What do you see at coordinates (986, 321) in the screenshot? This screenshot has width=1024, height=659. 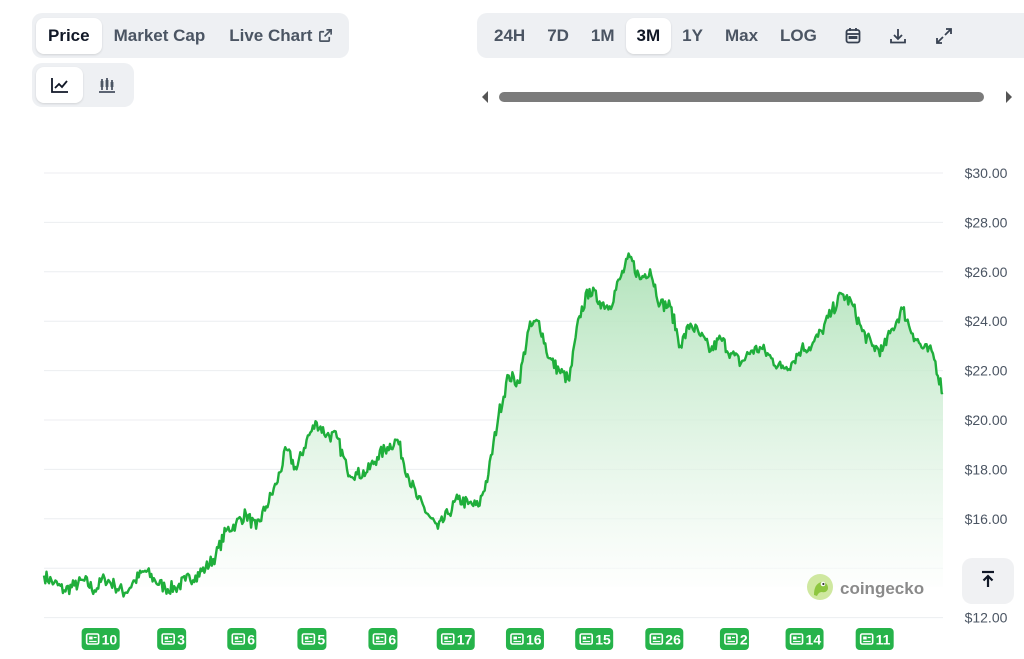 I see `y-tick-label: $24.00` at bounding box center [986, 321].